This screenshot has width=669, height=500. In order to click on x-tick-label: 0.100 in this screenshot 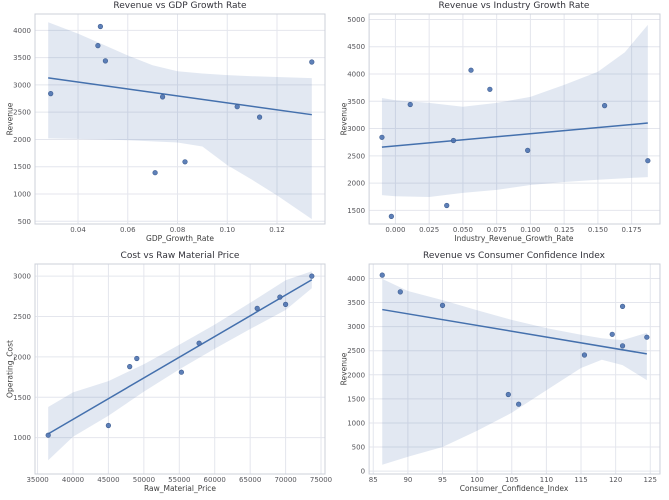, I will do `click(530, 229)`.